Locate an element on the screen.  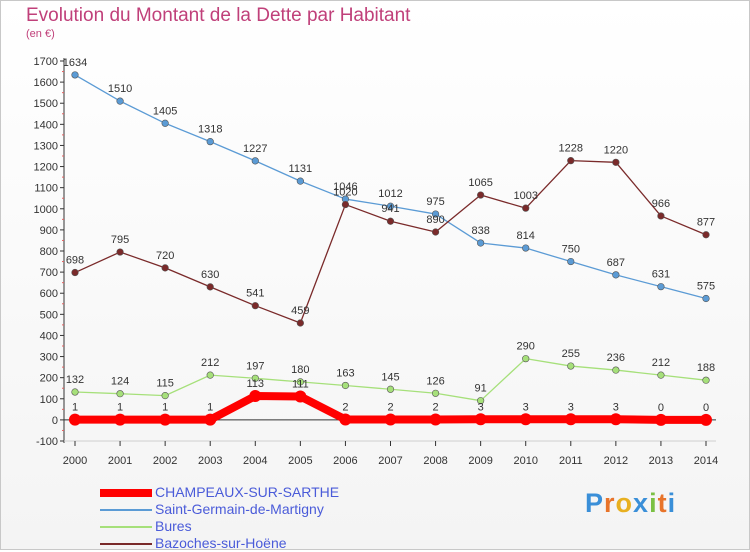
legend-label: Bazoches-sur-Hoëne is located at coordinates (221, 543).